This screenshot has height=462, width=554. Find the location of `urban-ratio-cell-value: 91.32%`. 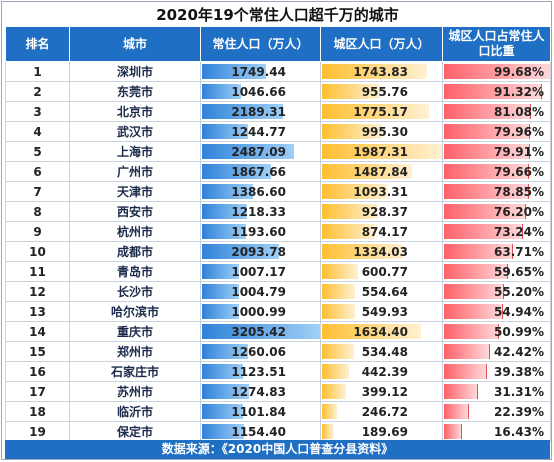

urban-ratio-cell-value: 91.32% is located at coordinates (519, 91).